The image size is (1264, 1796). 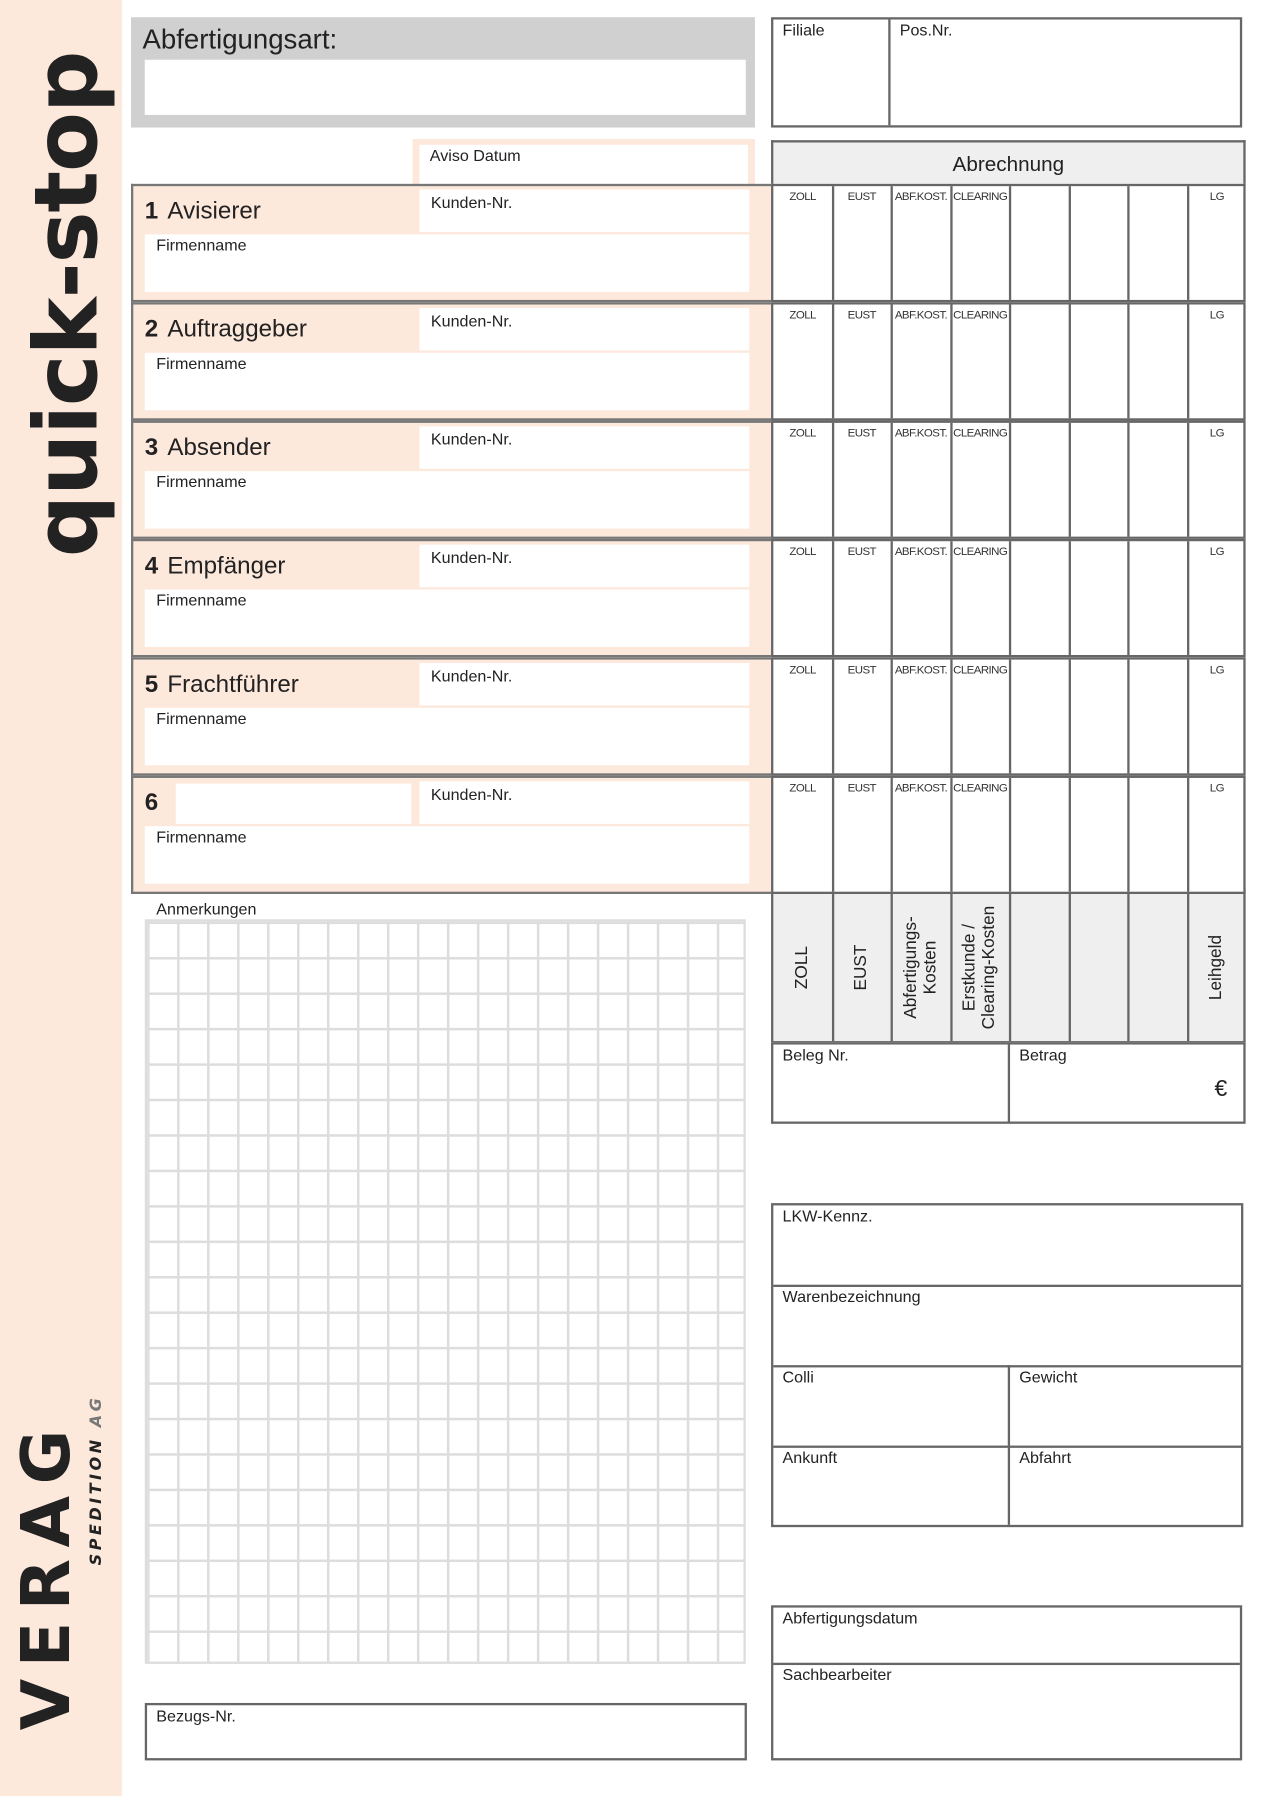 I want to click on section-title: 4 Empfänger, so click(x=215, y=567).